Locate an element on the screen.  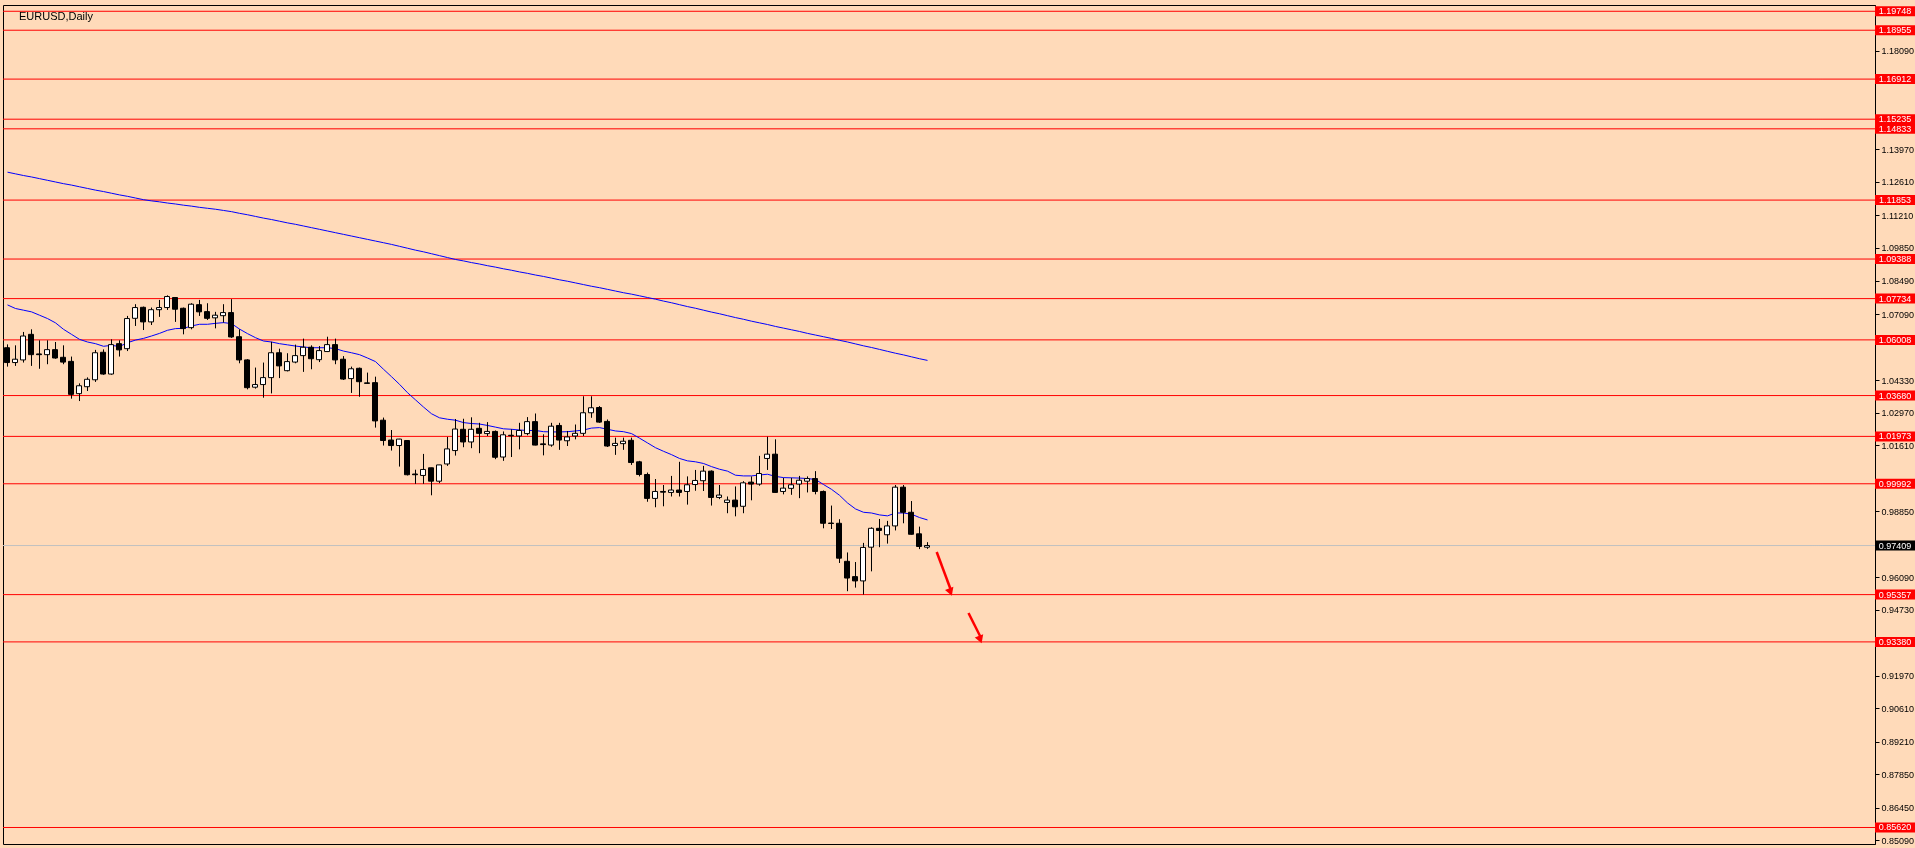
ref-line-label: 1.18955 is located at coordinates (1895, 30).